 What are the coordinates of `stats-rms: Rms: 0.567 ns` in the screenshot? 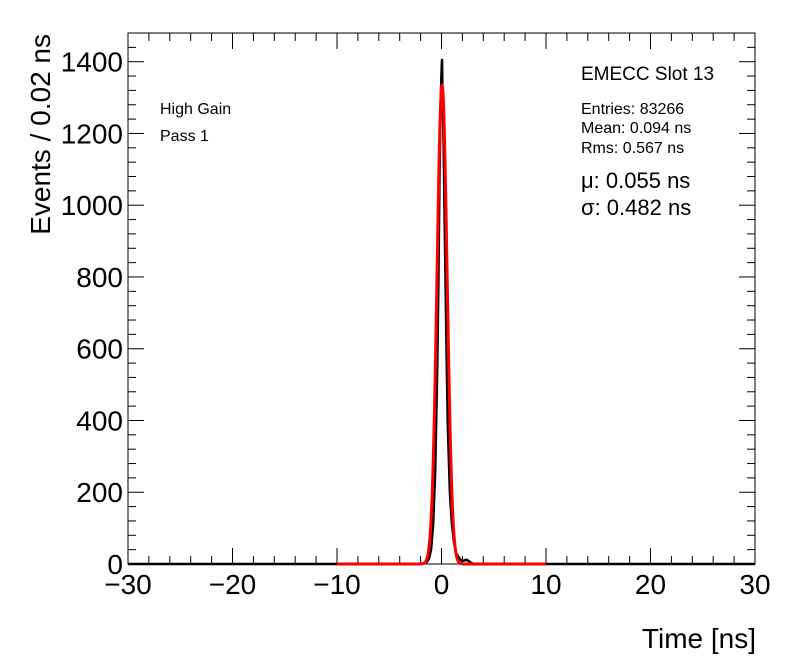 It's located at (632, 148).